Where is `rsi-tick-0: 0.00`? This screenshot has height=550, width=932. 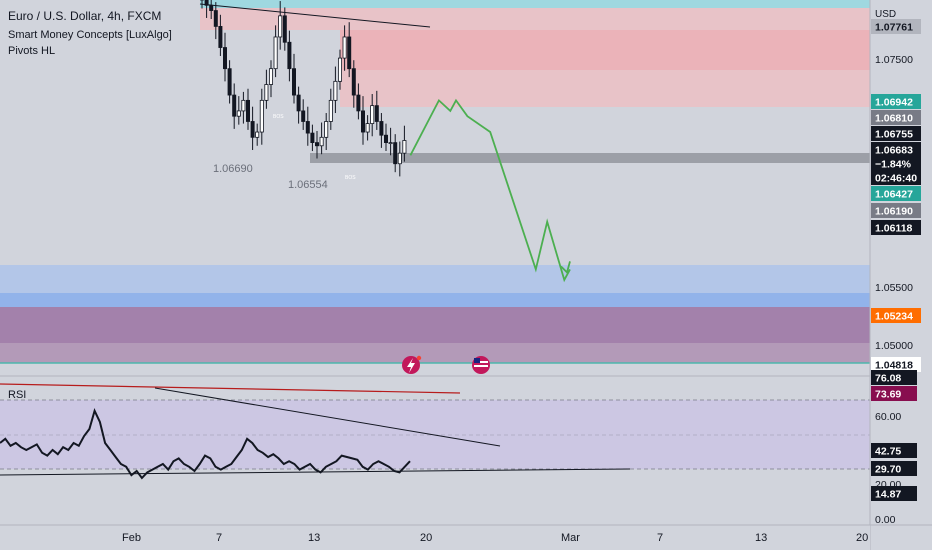
rsi-tick-0: 0.00 is located at coordinates (885, 520).